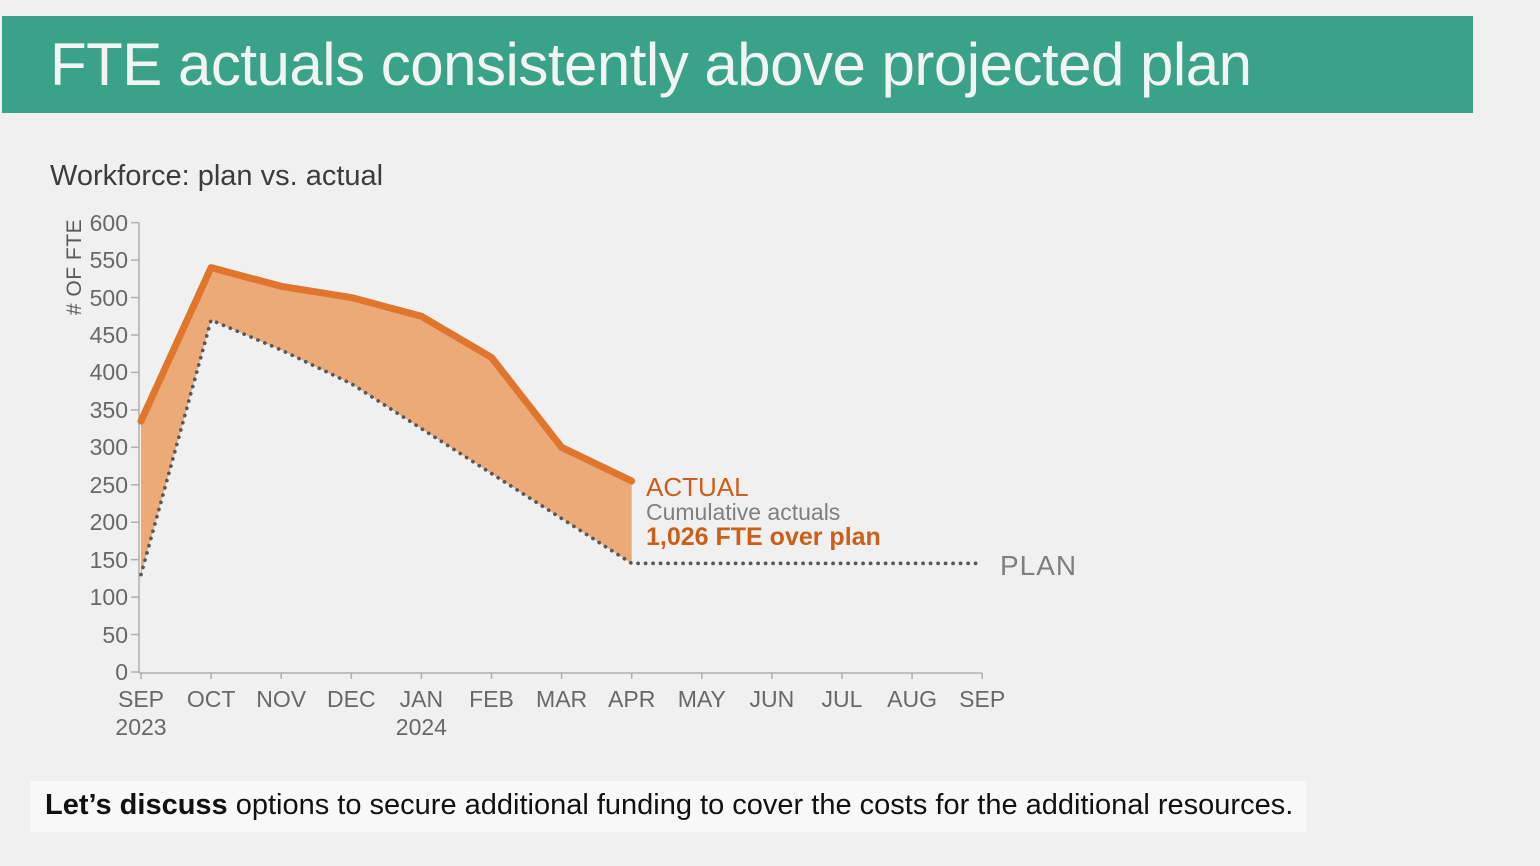 The width and height of the screenshot is (1540, 866). What do you see at coordinates (108, 409) in the screenshot?
I see `y-axis-tick-label: 350` at bounding box center [108, 409].